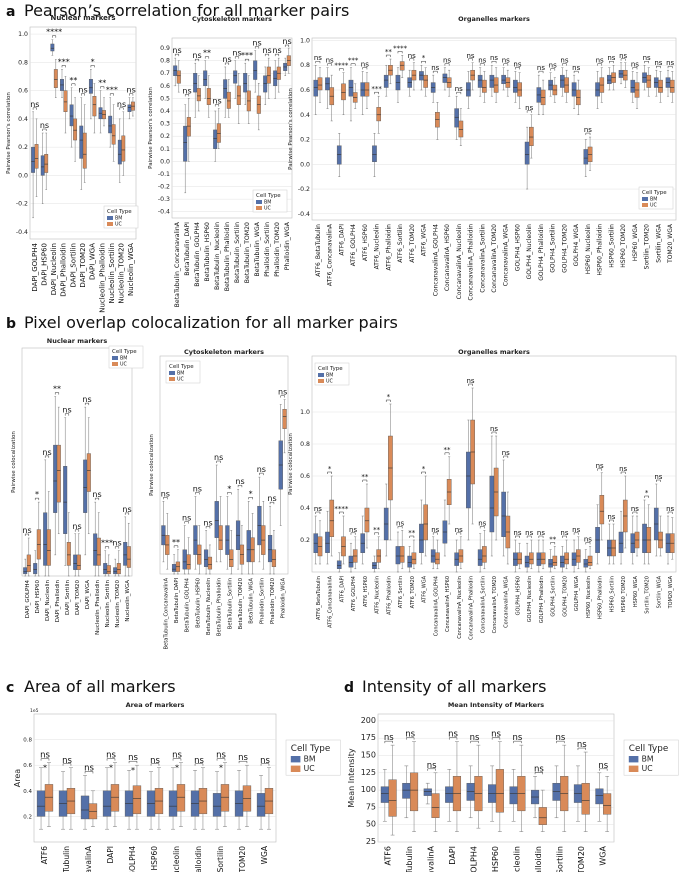  What do you see at coordinates (164, 212) in the screenshot?
I see `y-tick-label-a2: -0.4` at bounding box center [164, 212].